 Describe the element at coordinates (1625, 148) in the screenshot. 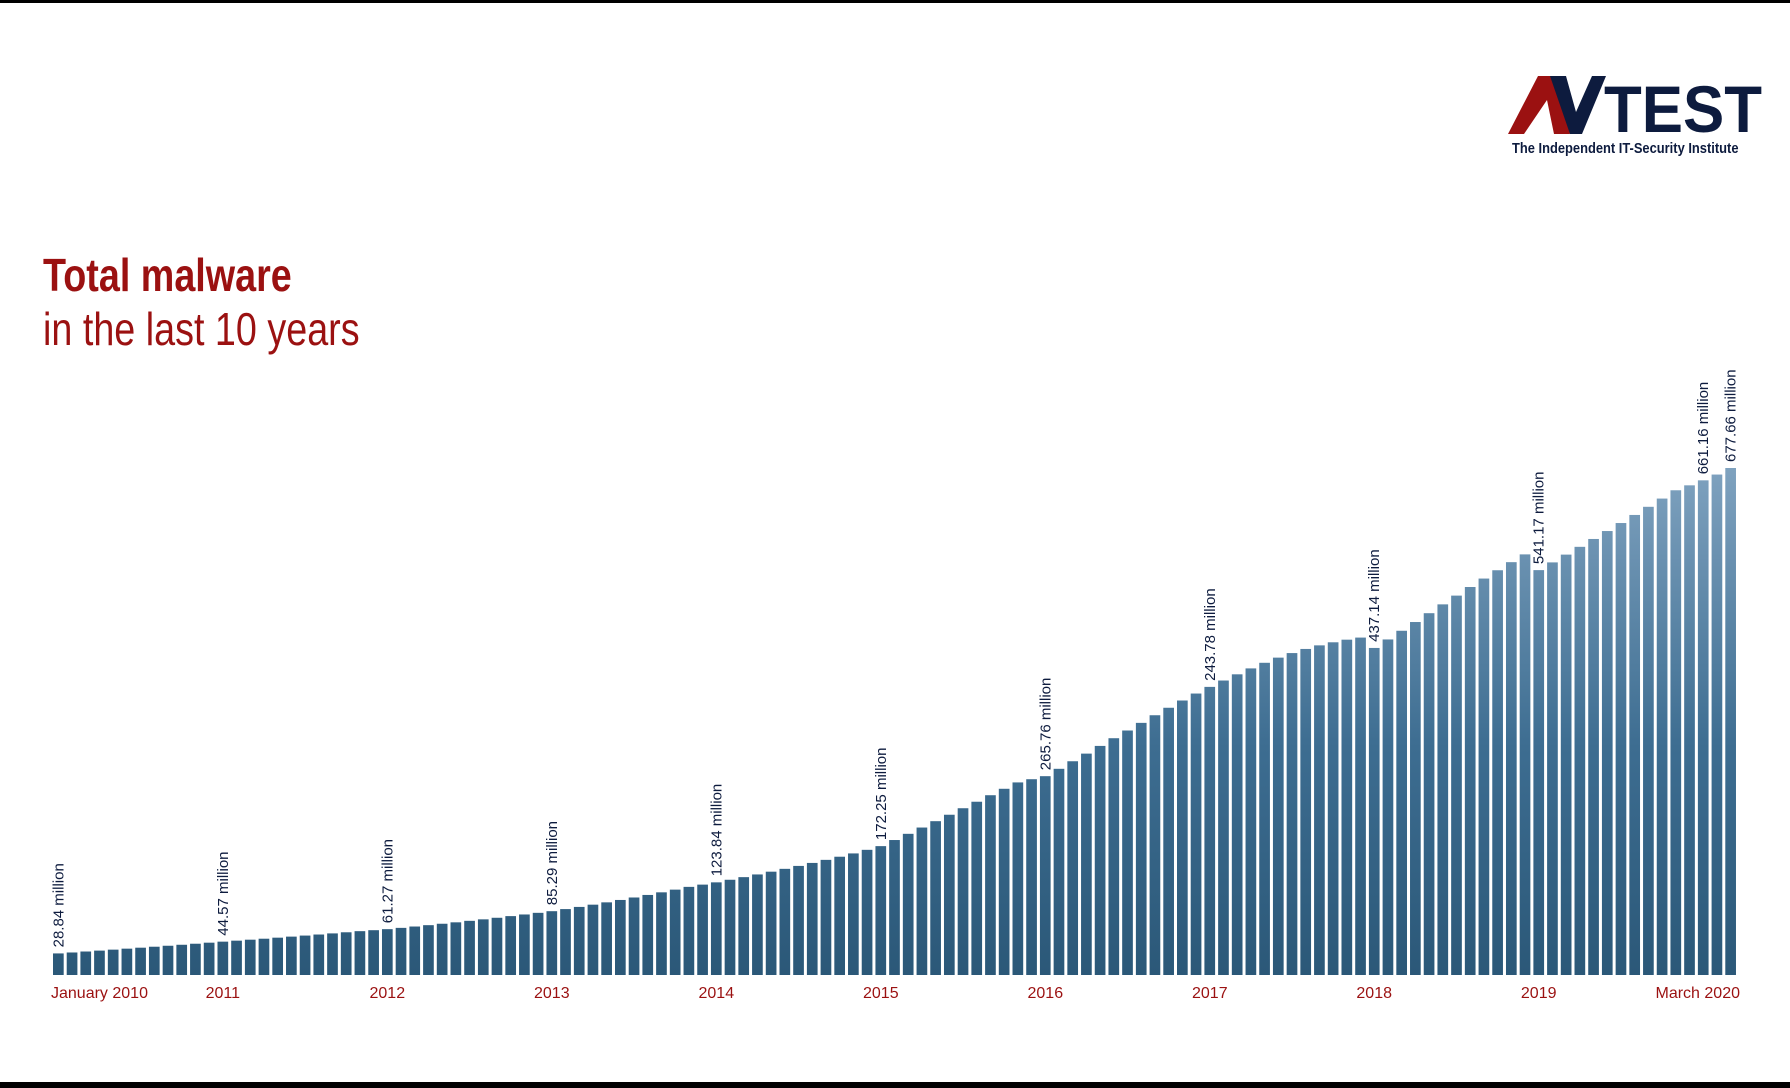

I see `logo-tagline: The Independent IT-Security Institute` at that location.